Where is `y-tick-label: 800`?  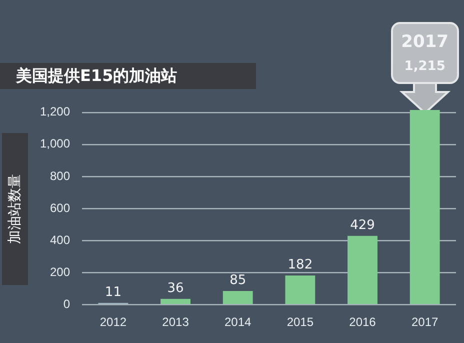
y-tick-label: 800 is located at coordinates (60, 175).